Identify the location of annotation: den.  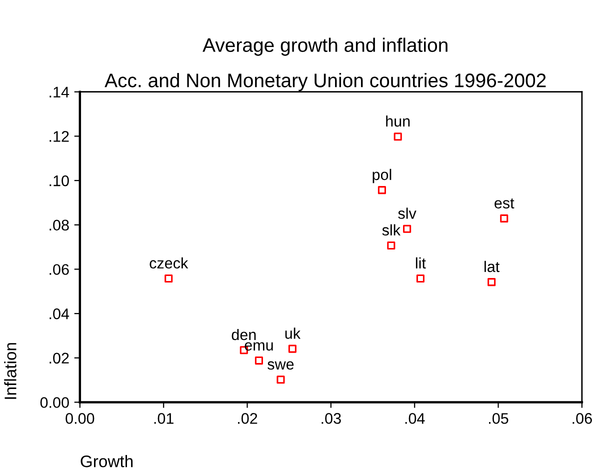
(244, 334).